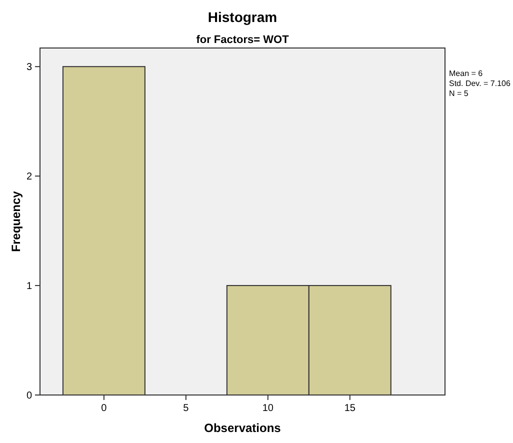  What do you see at coordinates (480, 83) in the screenshot?
I see `text: Std. Dev. = 7.106` at bounding box center [480, 83].